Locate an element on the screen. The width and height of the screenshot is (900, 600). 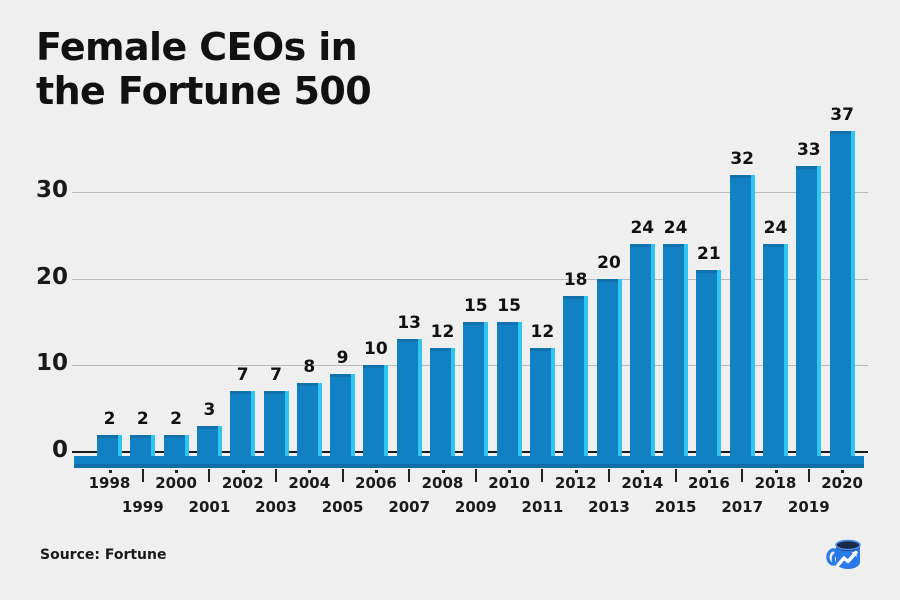
x-axis-year-label: 2012 is located at coordinates (575, 483).